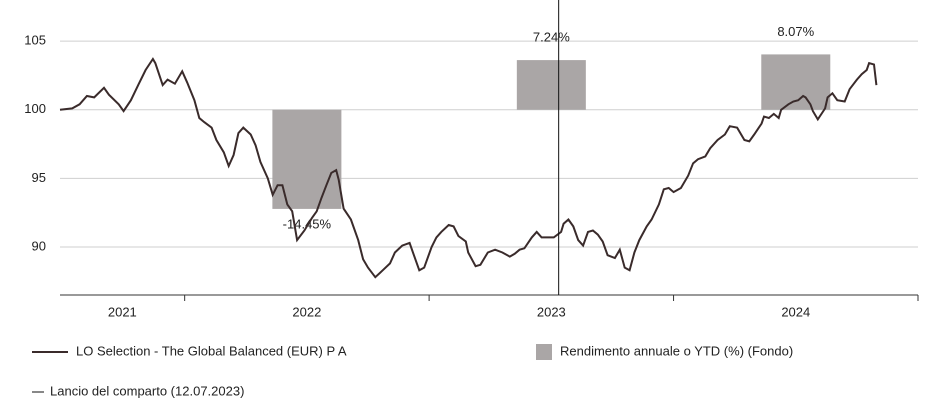 This screenshot has height=400, width=925. I want to click on value-label: 8.07%, so click(795, 31).